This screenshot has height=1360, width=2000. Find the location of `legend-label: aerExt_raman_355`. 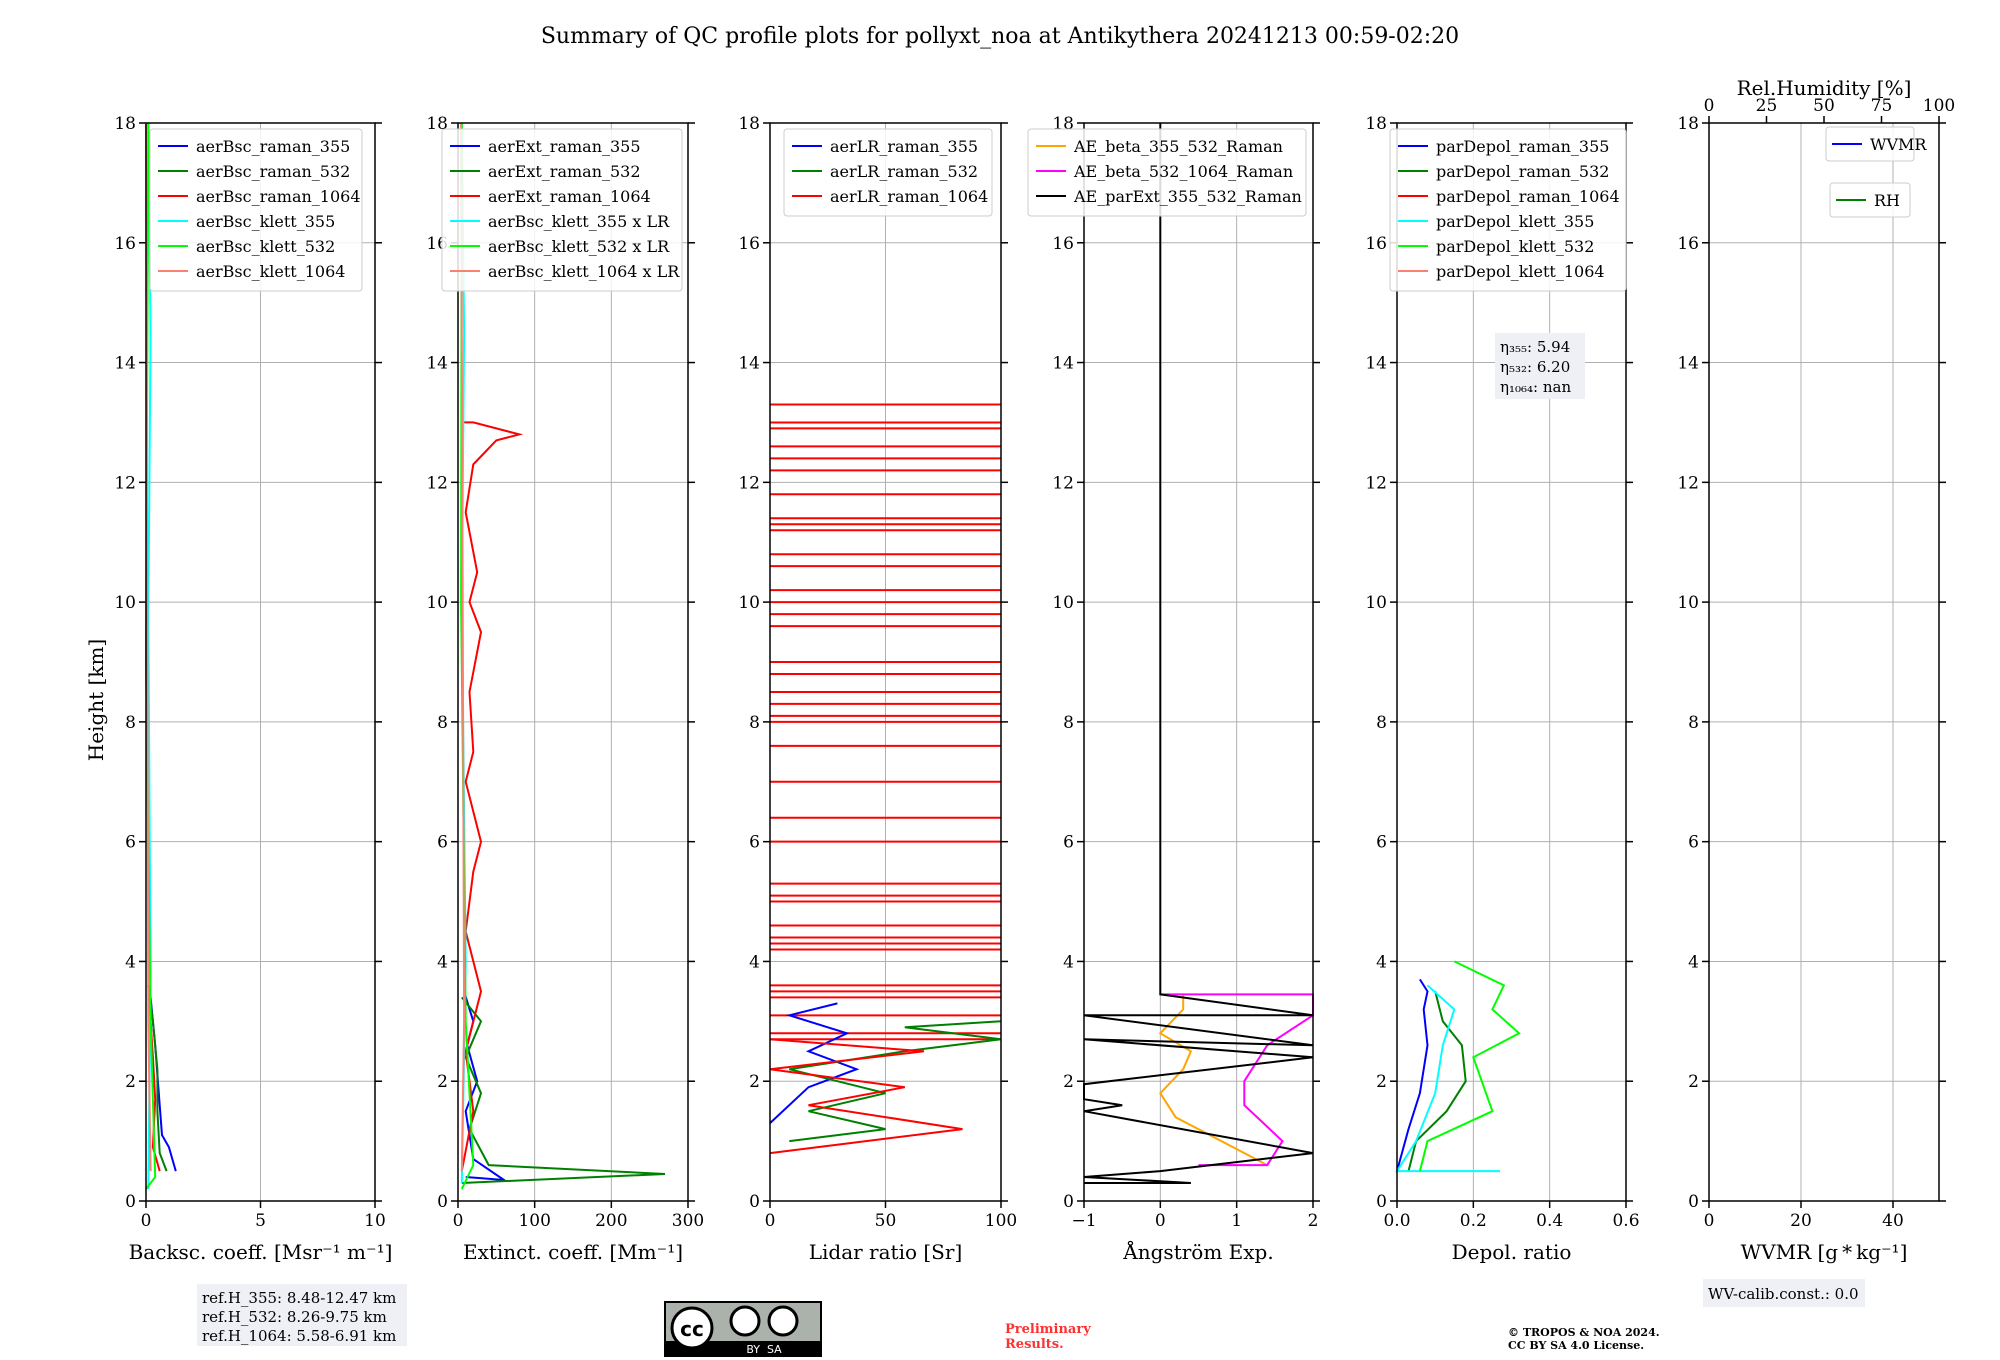

legend-label: aerExt_raman_355 is located at coordinates (564, 146).